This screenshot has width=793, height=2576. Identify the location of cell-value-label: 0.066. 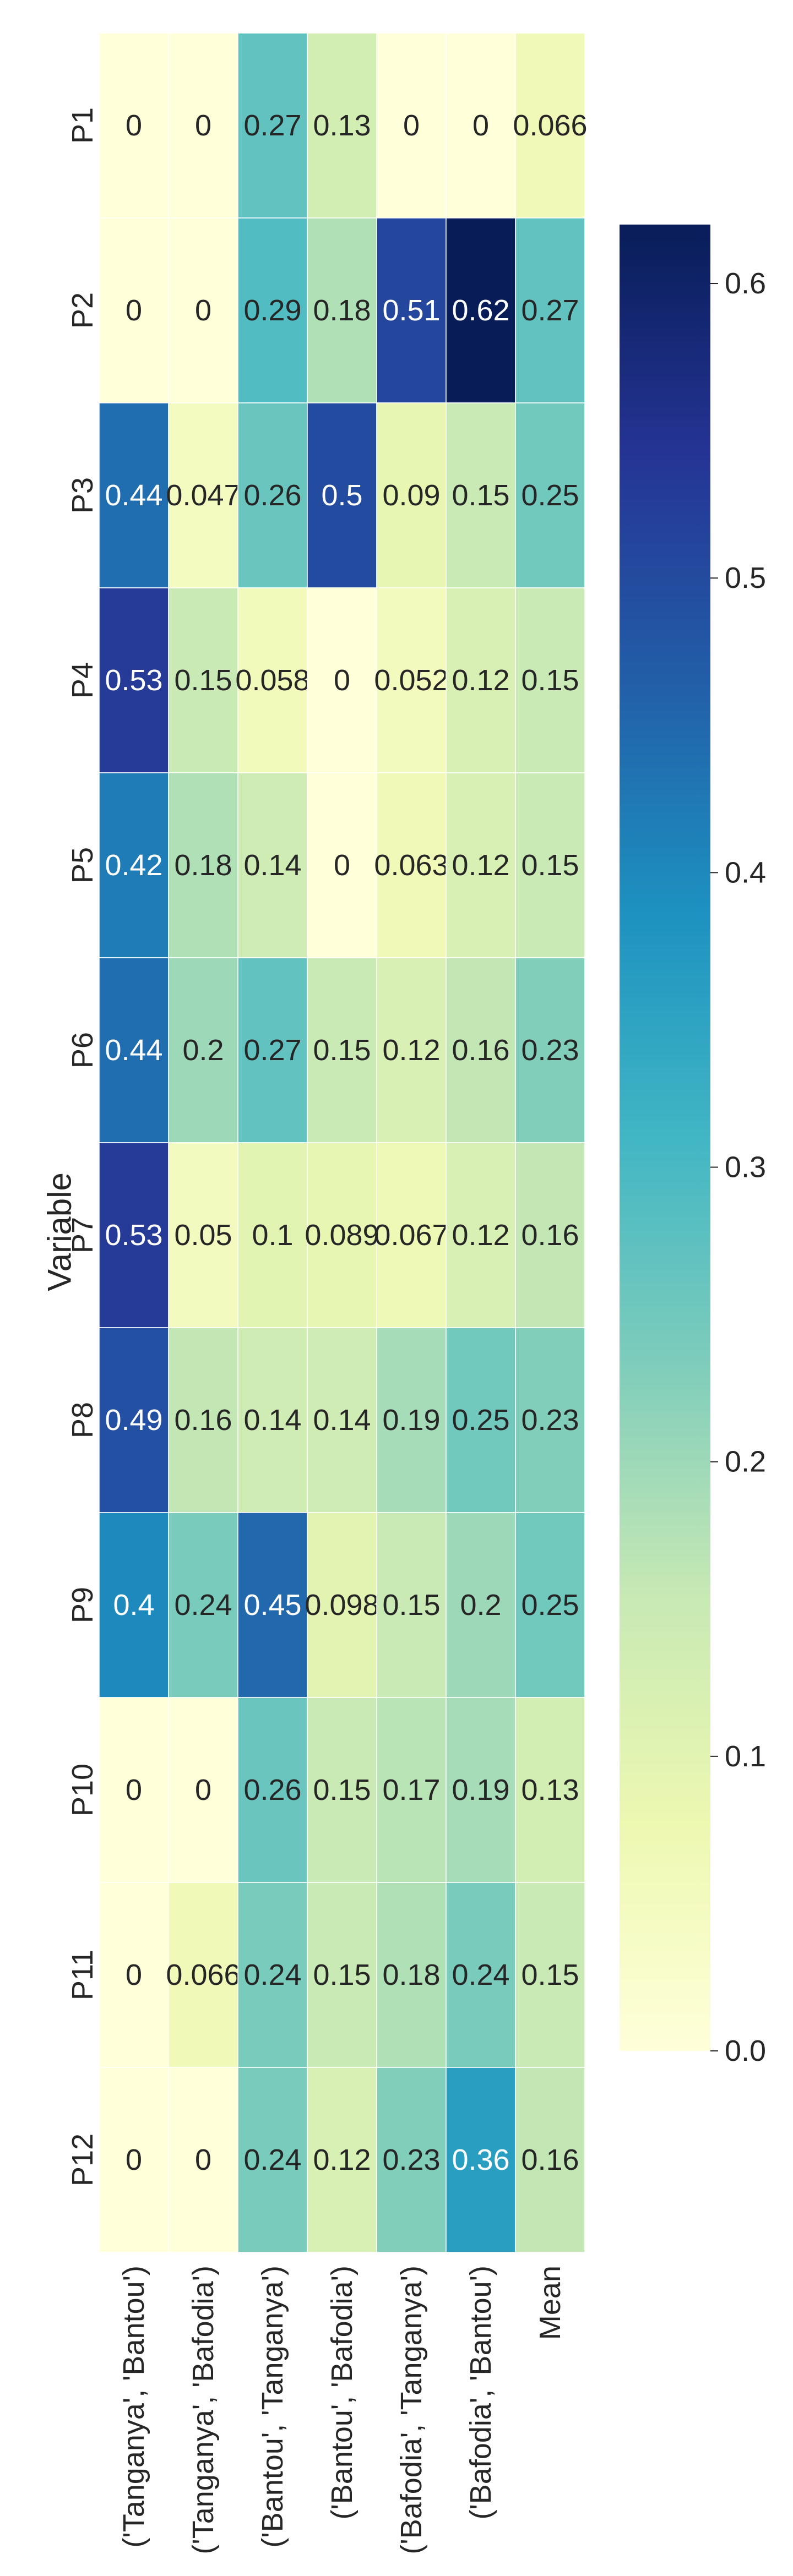
(203, 1975).